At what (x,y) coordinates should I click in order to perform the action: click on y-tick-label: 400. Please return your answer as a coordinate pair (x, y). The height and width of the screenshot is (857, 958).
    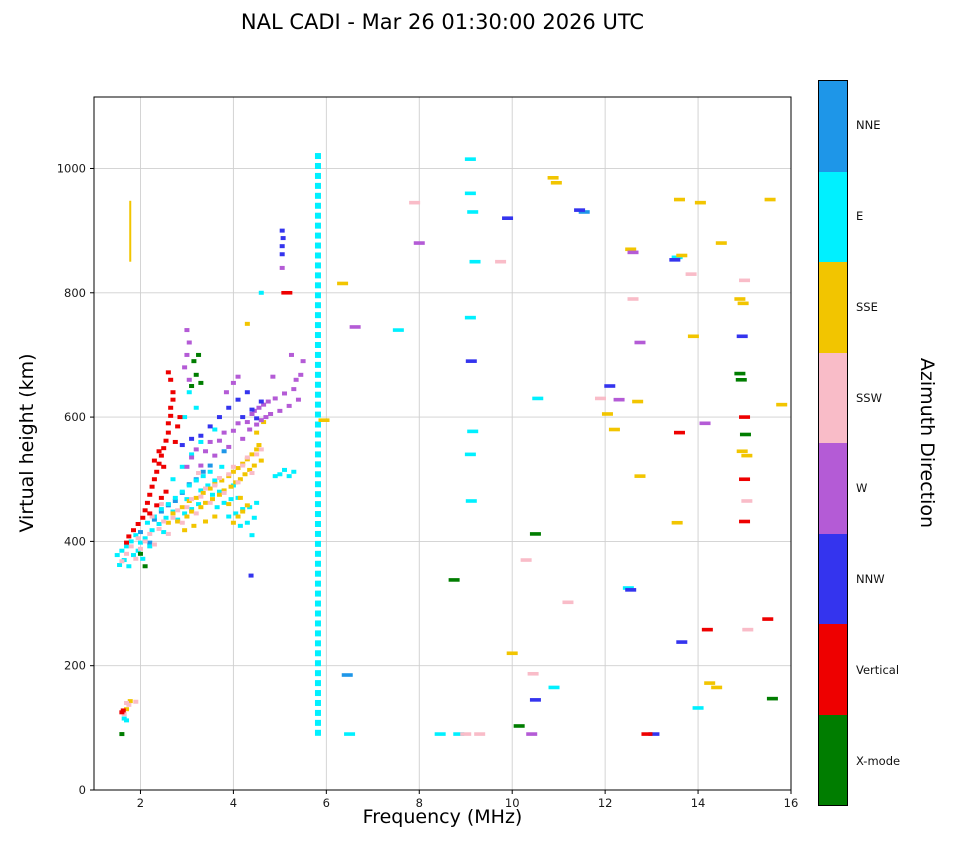
    Looking at the image, I should click on (75, 541).